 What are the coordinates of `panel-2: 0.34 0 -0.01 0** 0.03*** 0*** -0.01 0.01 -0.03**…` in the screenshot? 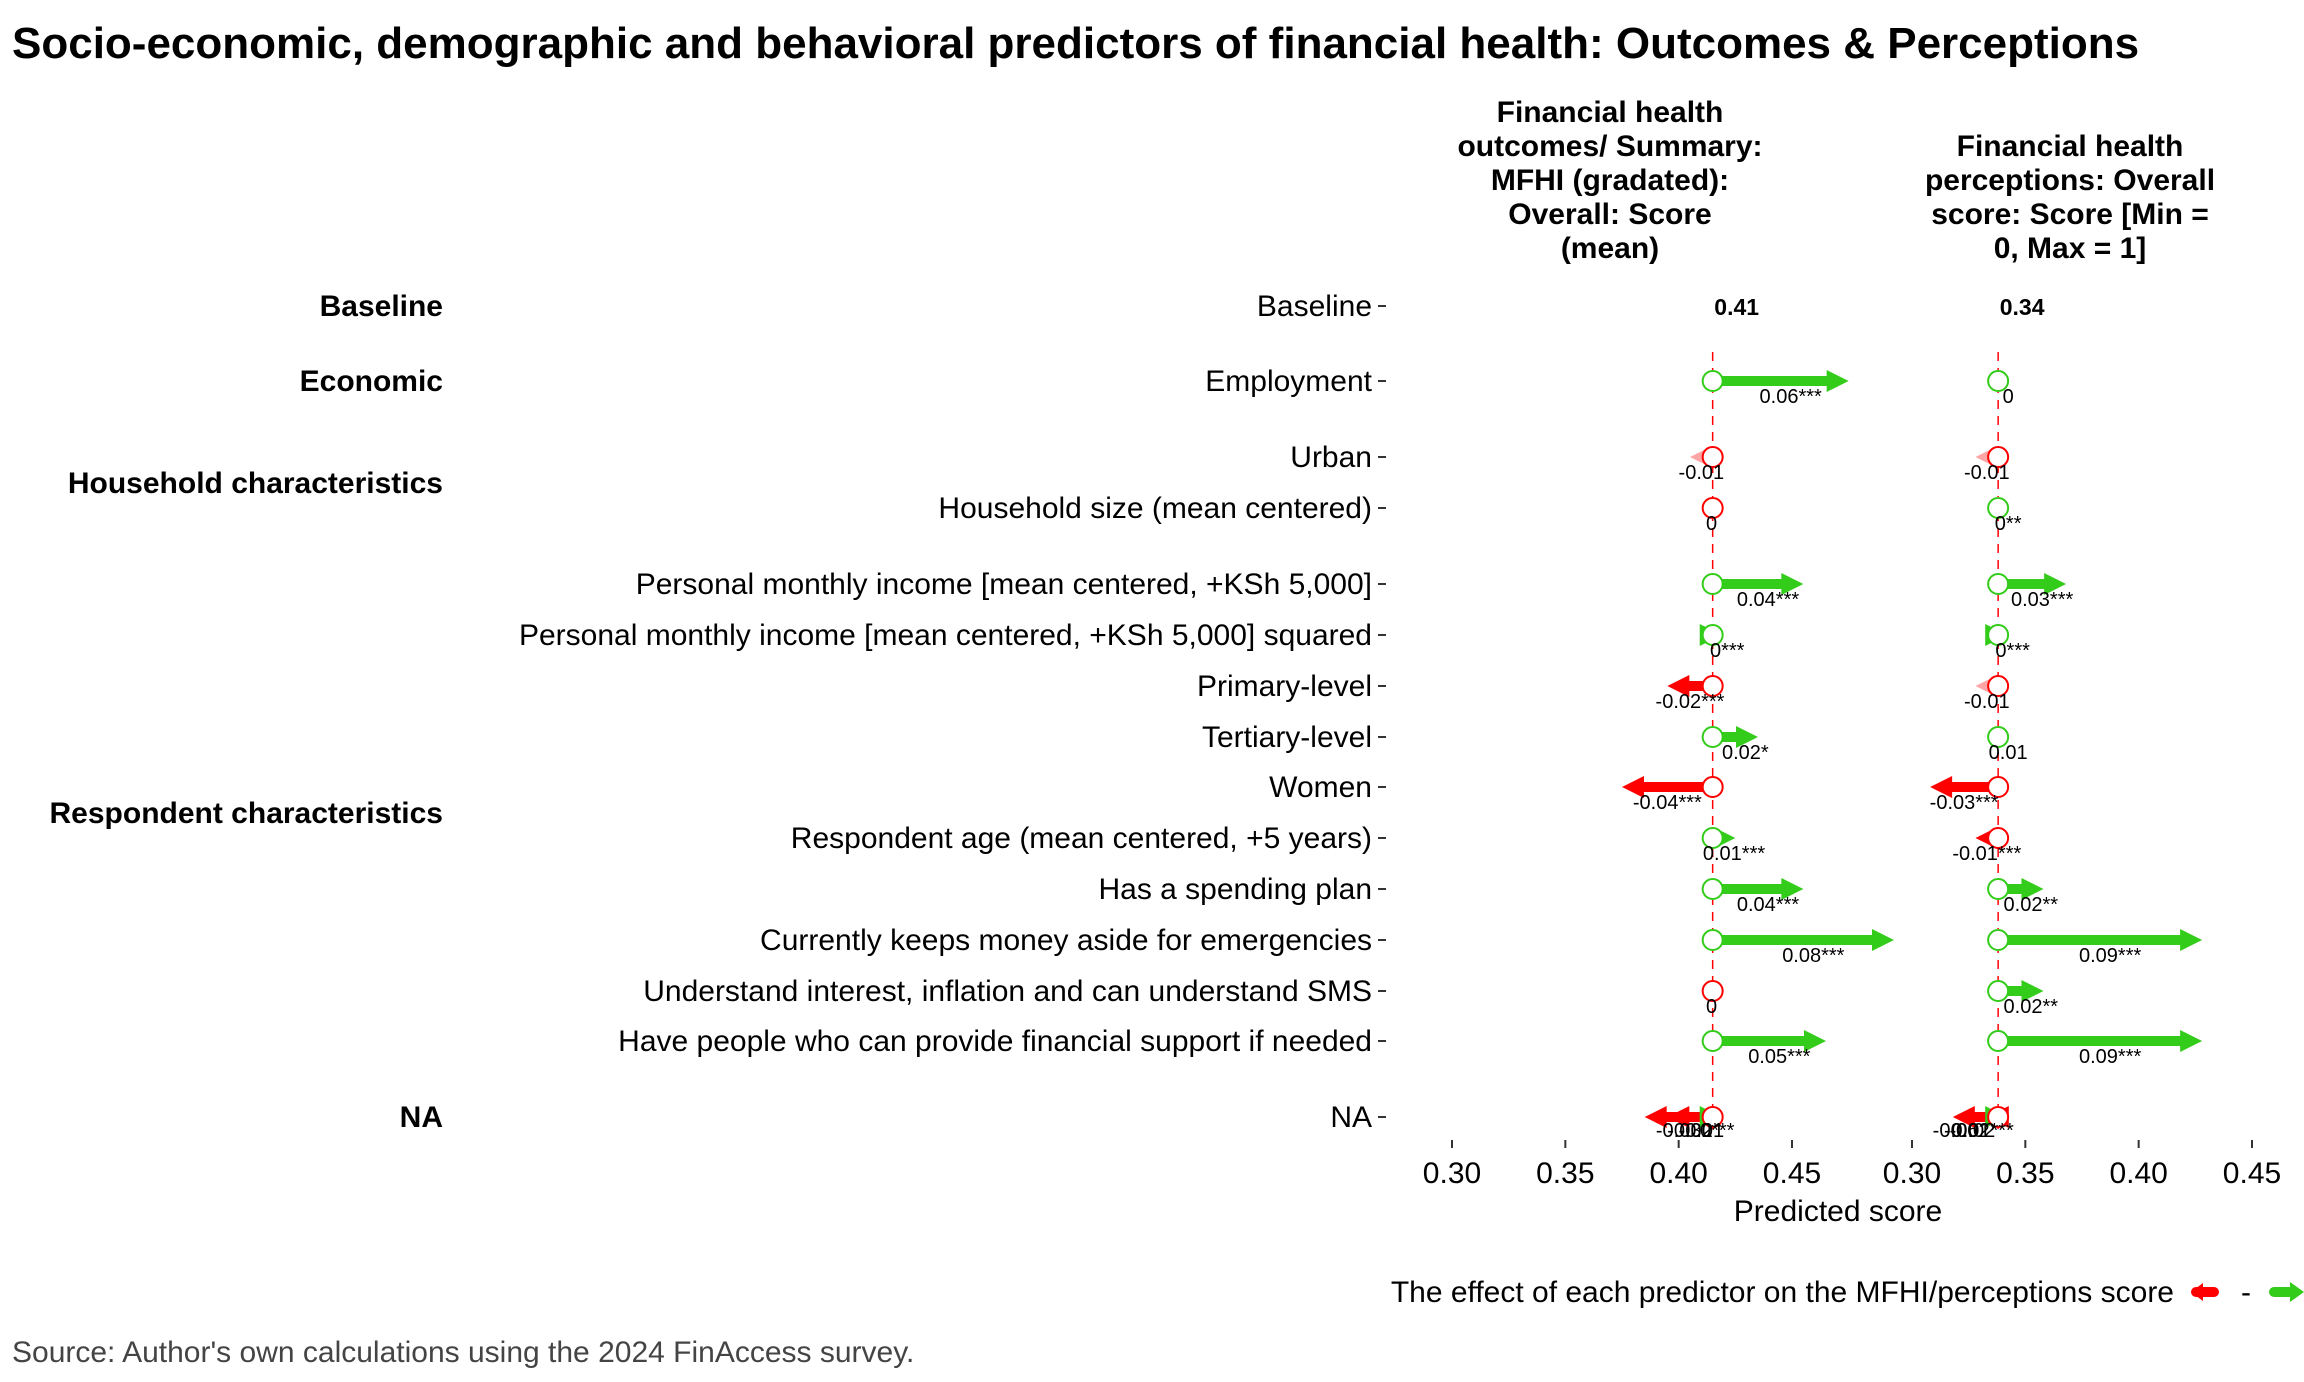 It's located at (2066, 718).